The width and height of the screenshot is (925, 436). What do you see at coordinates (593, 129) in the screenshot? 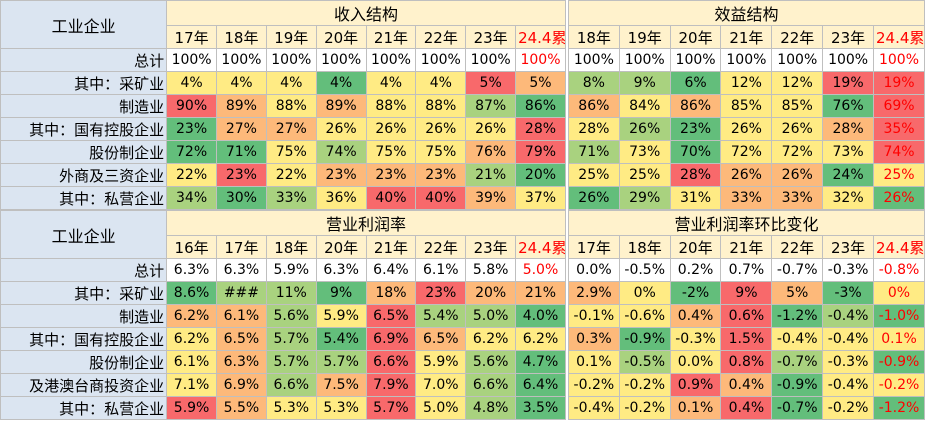
I see `cell: 28%` at bounding box center [593, 129].